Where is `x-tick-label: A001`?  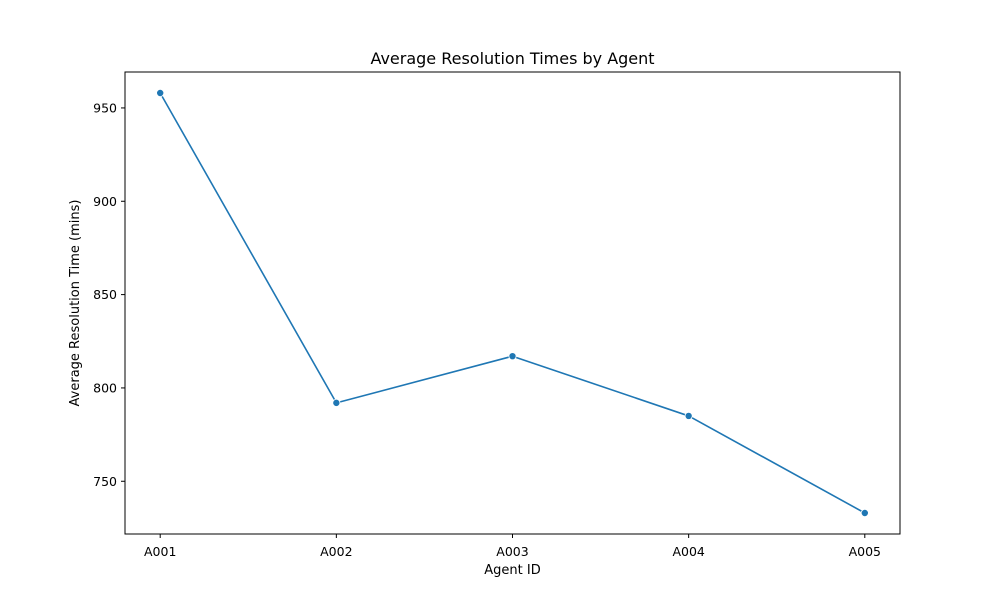 x-tick-label: A001 is located at coordinates (160, 551).